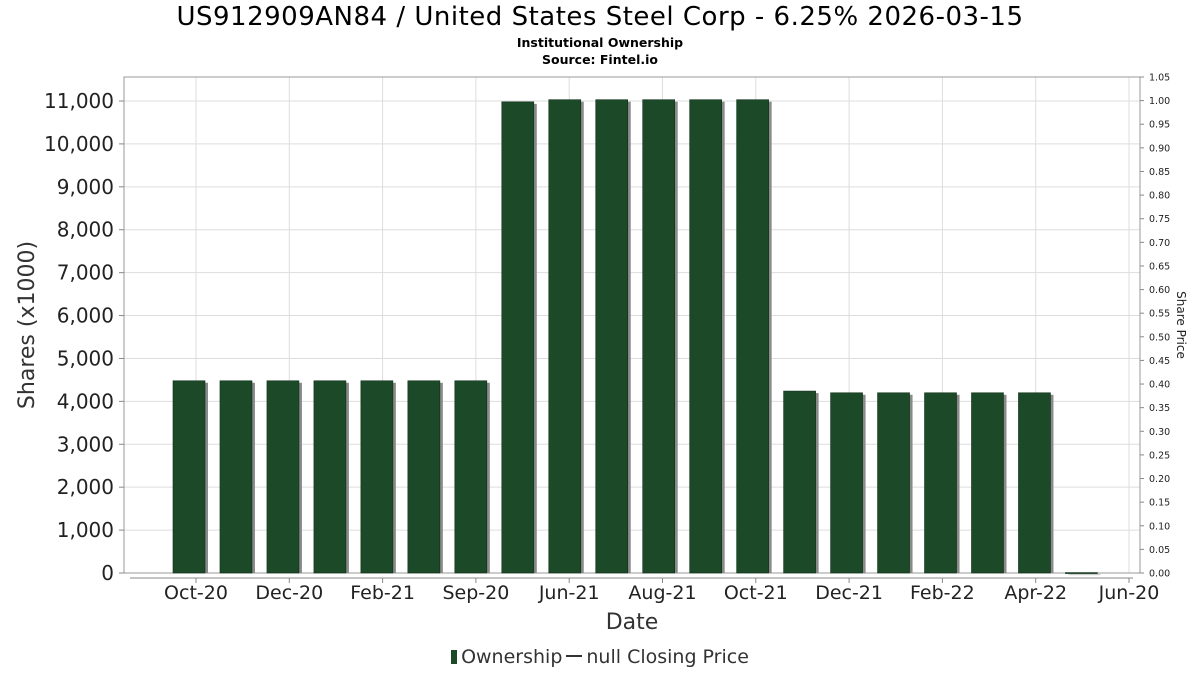 Image resolution: width=1200 pixels, height=675 pixels. I want to click on y-tick-label: 8,000, so click(85, 230).